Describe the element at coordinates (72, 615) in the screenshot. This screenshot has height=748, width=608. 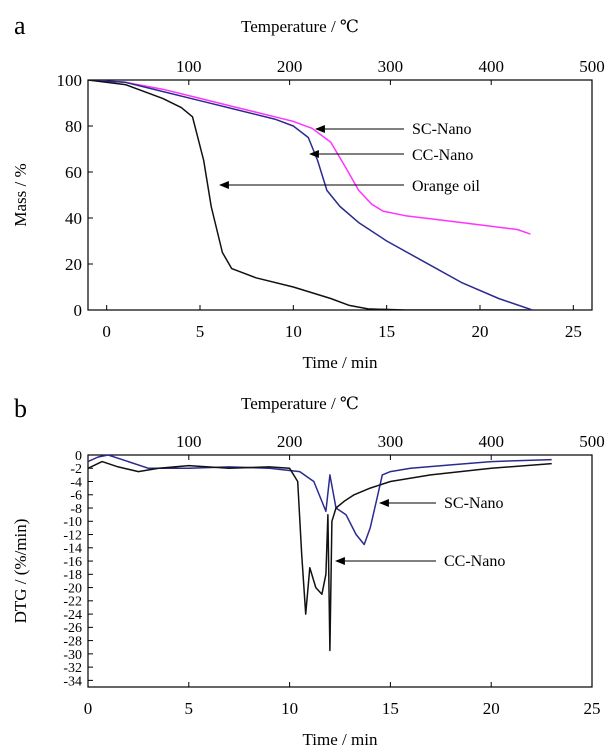
I see `y-tick-label: -24` at that location.